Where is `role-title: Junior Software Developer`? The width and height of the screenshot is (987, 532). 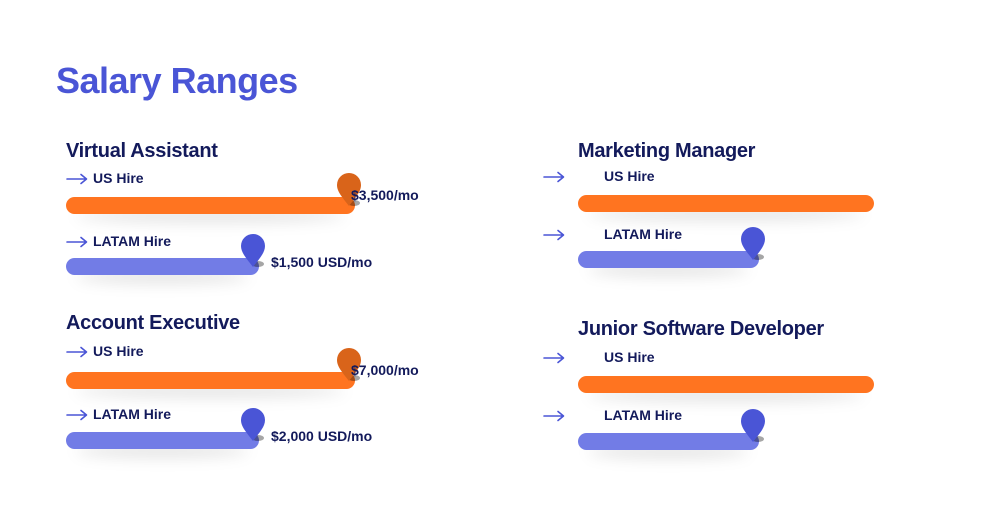
role-title: Junior Software Developer is located at coordinates (701, 329).